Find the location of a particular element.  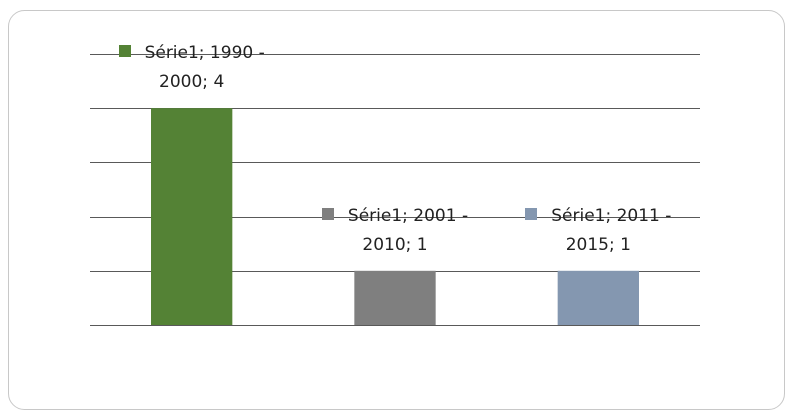

data-label: Série1; 2001 - 2010; 1 is located at coordinates (408, 230).